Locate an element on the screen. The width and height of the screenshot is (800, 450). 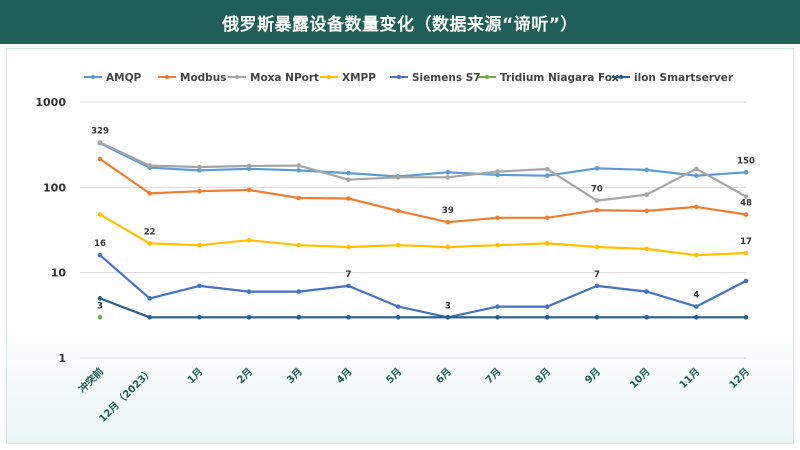
legend-entry: ilon Smartserver is located at coordinates (684, 78).